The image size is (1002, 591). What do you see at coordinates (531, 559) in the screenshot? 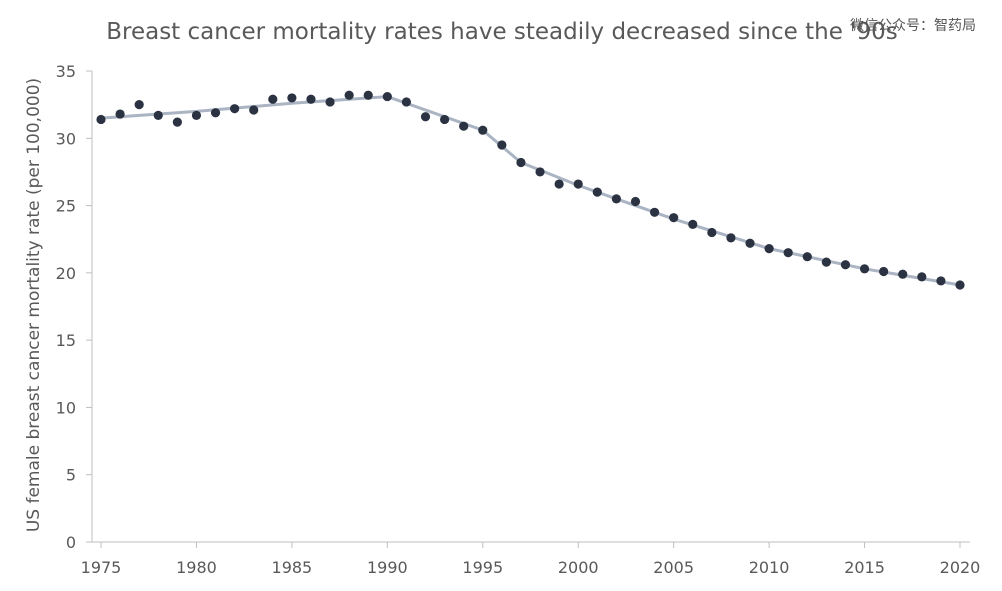
I see `x-axis-ticks: 1975 1980 1985 1990 1995 2000 2005 2010 2015 2020` at bounding box center [531, 559].